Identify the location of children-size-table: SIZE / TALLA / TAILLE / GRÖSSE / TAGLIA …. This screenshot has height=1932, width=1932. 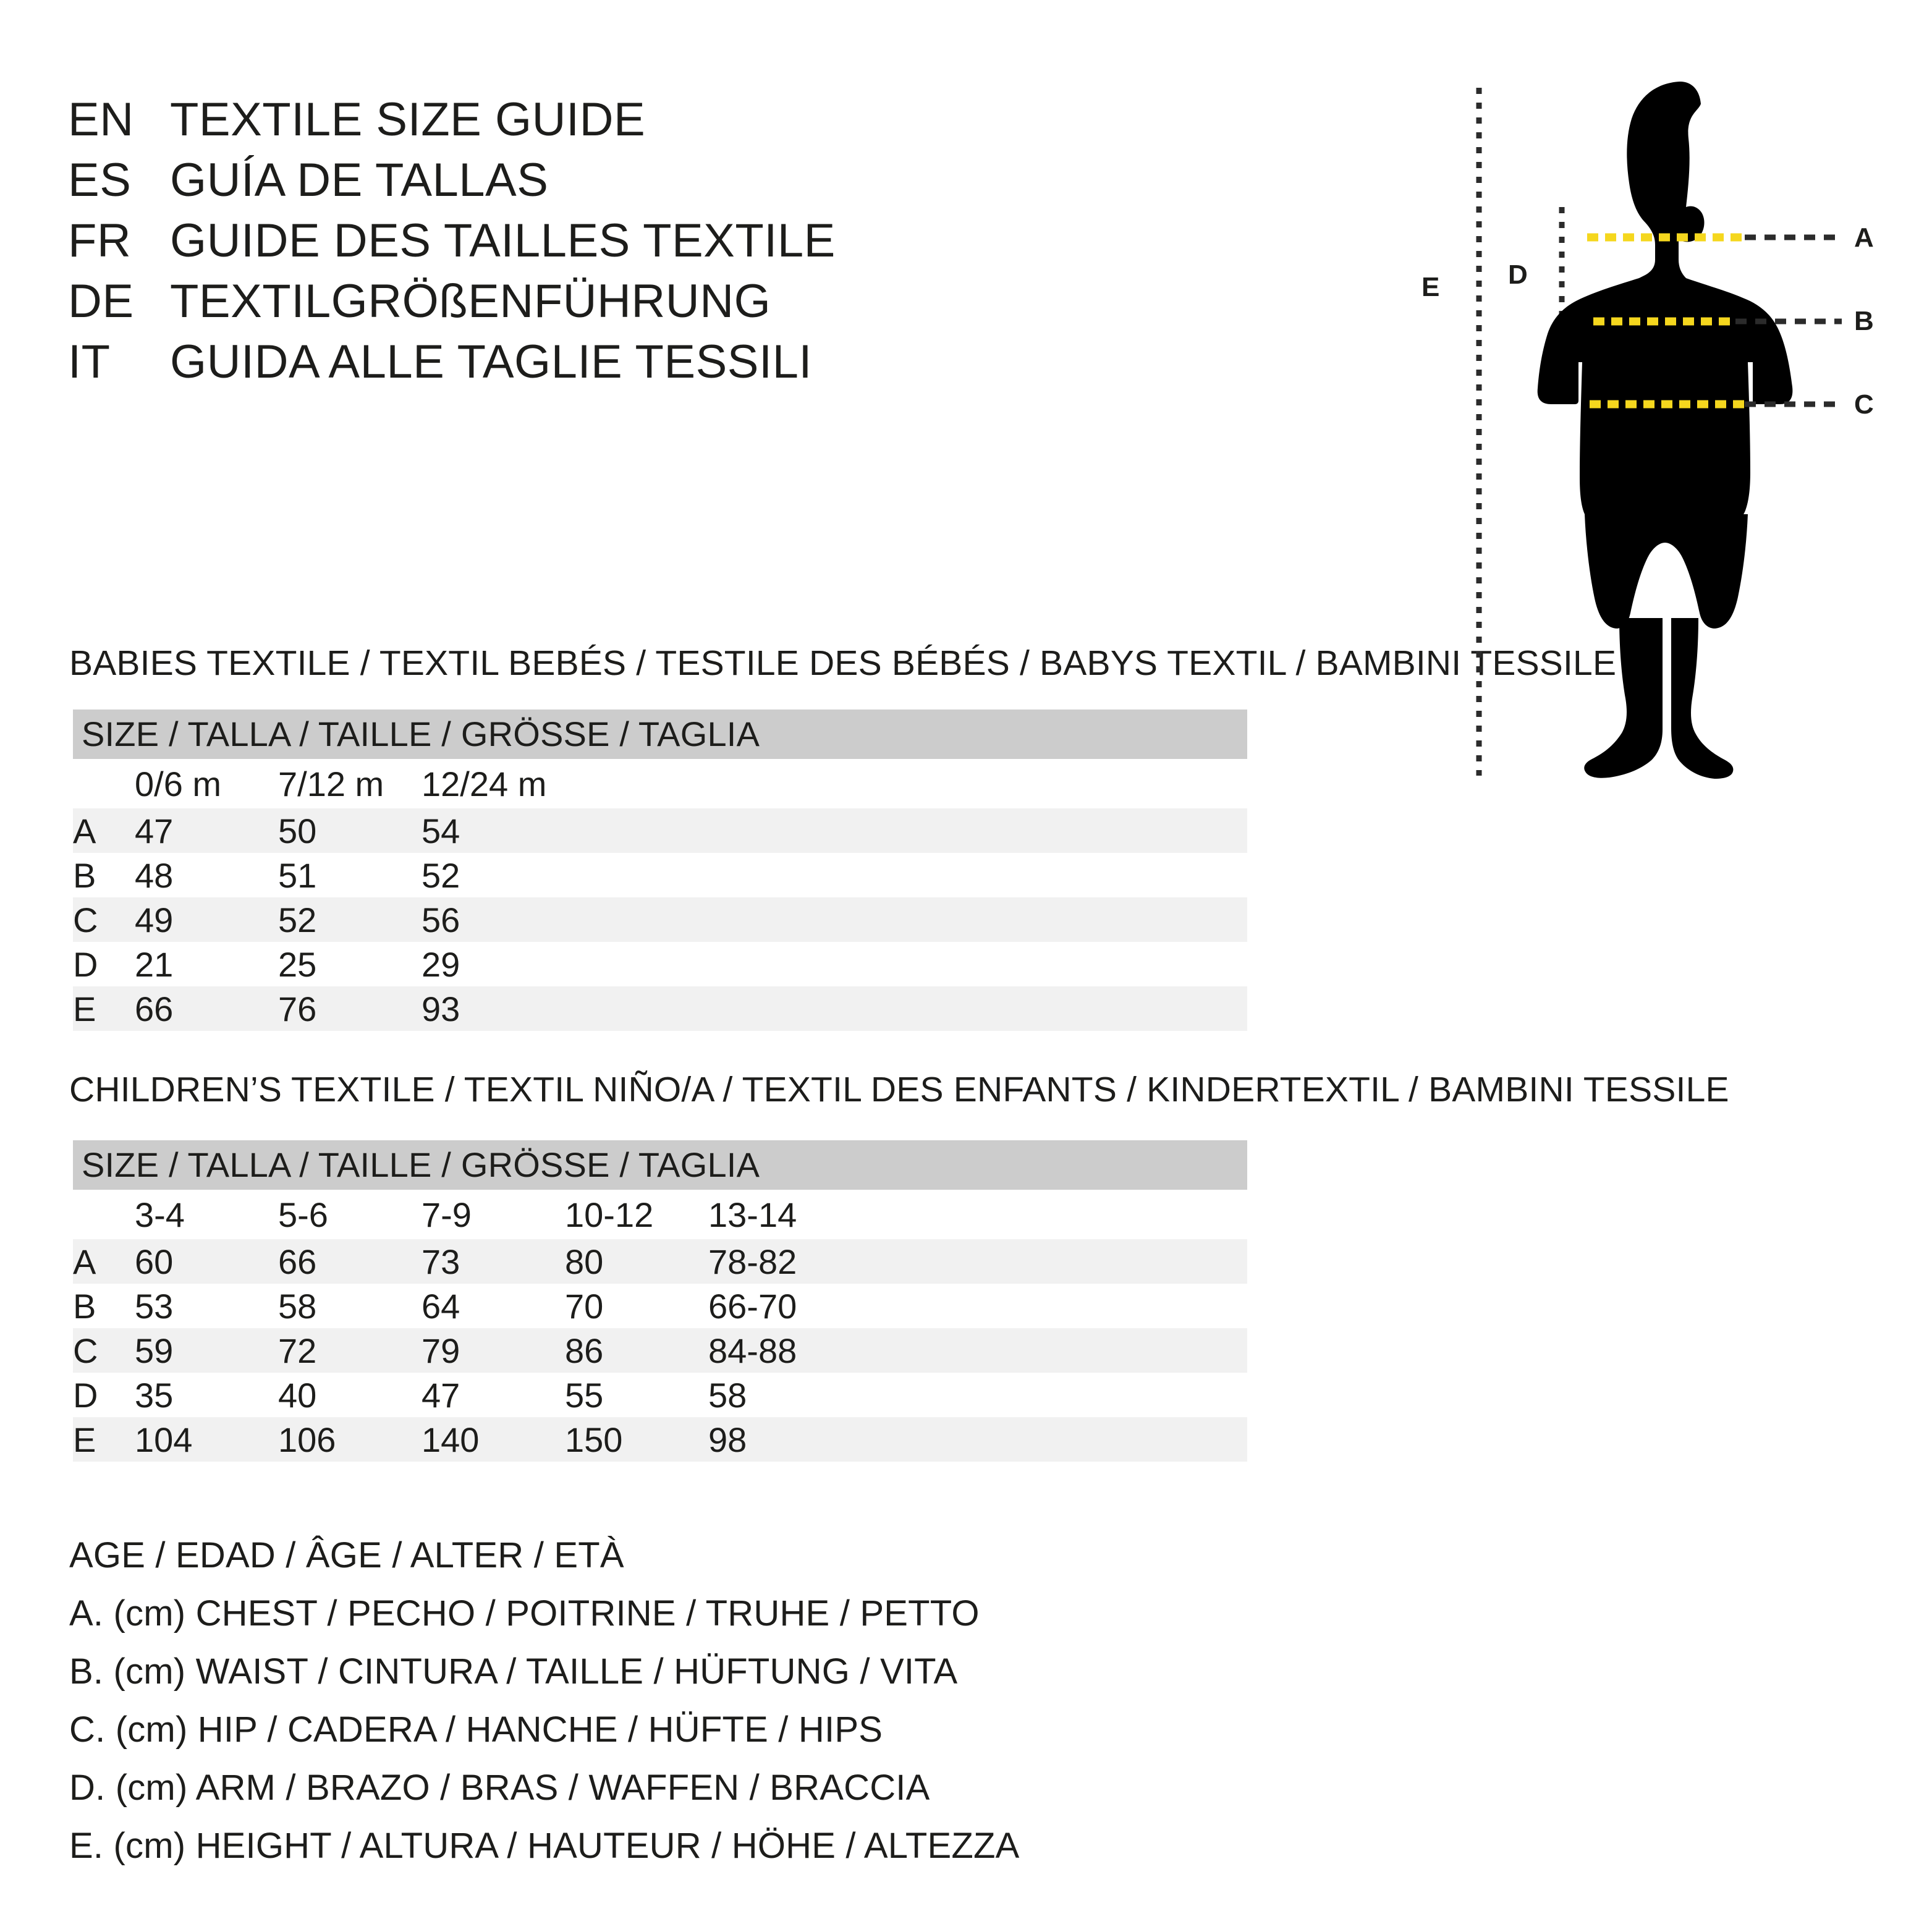
(660, 1301).